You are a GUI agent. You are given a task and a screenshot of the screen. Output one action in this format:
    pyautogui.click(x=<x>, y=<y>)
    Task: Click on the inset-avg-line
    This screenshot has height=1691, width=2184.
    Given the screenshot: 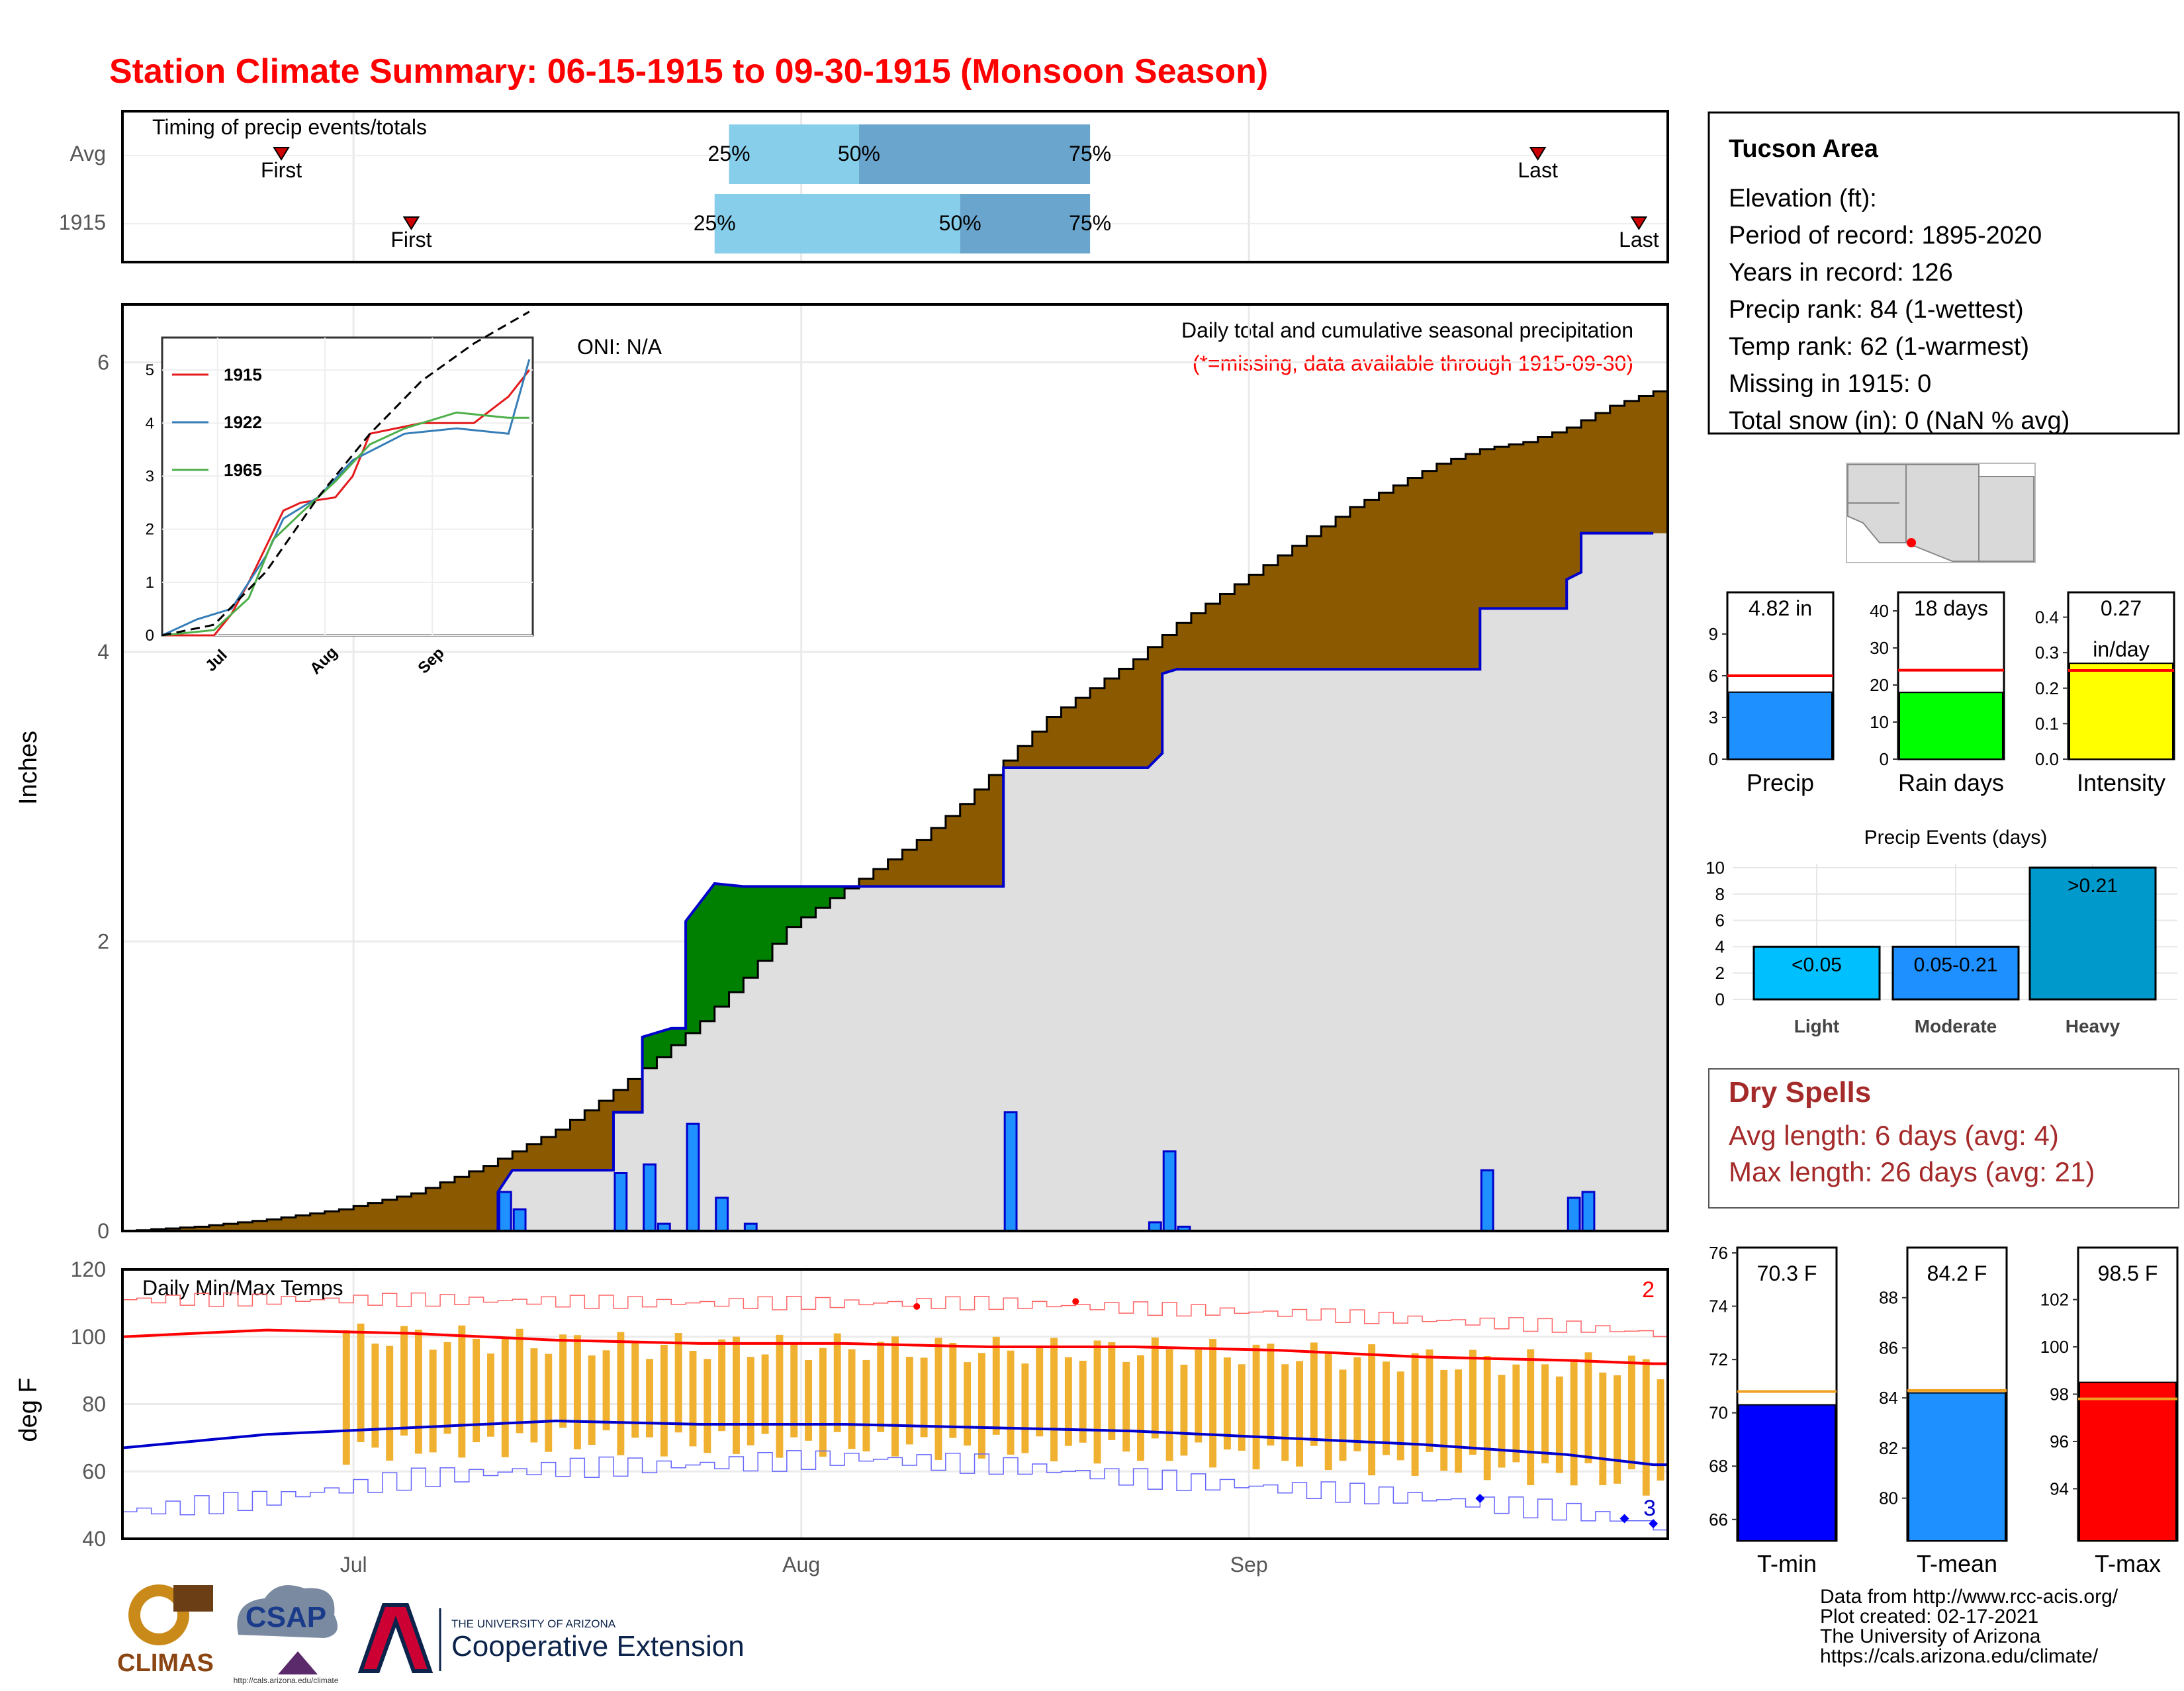 What is the action you would take?
    pyautogui.click(x=345, y=473)
    